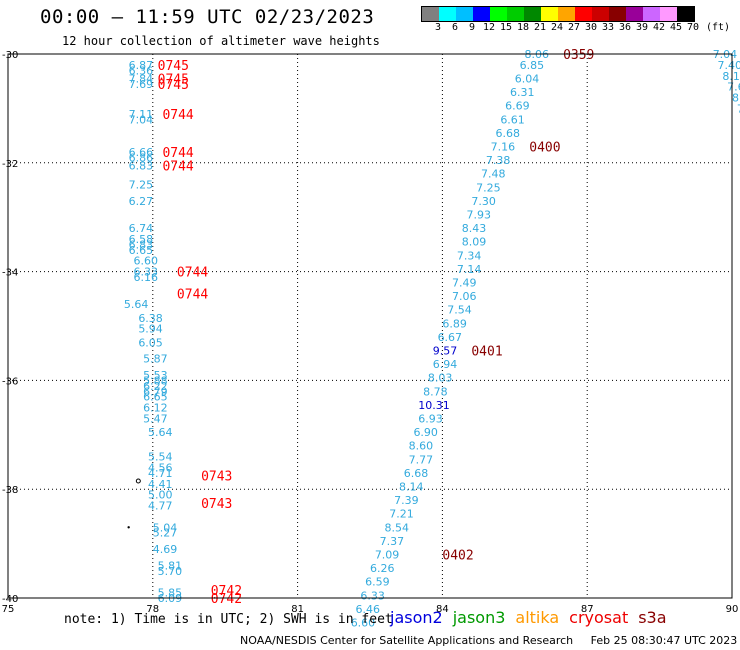 The height and width of the screenshot is (650, 740). Describe the element at coordinates (141, 201) in the screenshot. I see `swh-label: 6.27` at that location.